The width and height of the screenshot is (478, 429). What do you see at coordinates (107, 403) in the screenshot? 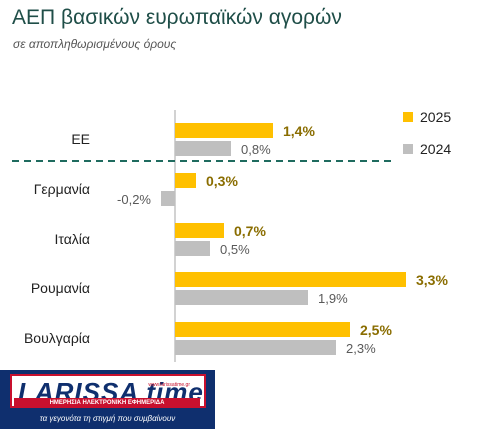
I see `logo-subline: ΗΜΕΡΗΣΙΑ ΗΛΕΚΤΡΟΝΙΚΗ ΕΦΗΜΕΡΙΔΑ` at bounding box center [107, 403].